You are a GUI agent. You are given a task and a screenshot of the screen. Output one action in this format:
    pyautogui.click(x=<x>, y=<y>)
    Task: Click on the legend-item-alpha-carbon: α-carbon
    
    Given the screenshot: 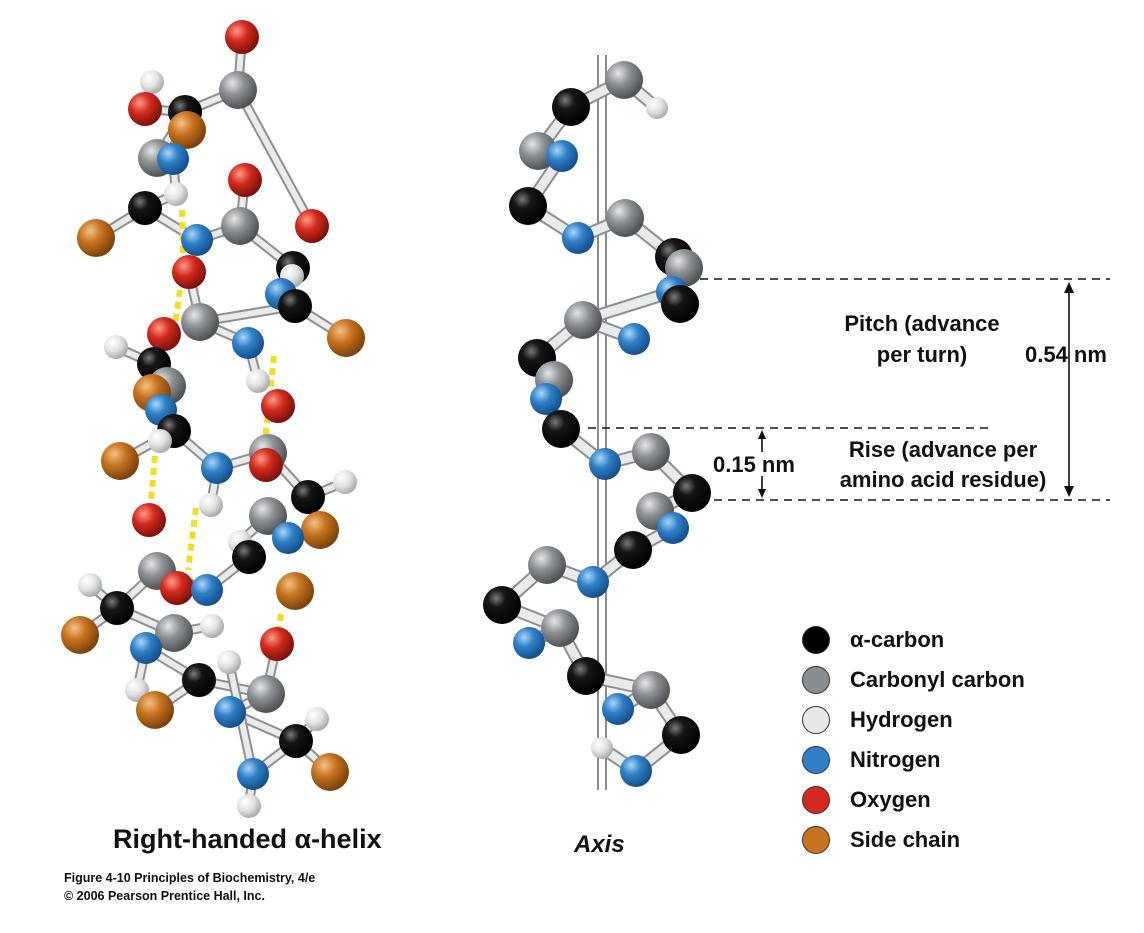 What is the action you would take?
    pyautogui.click(x=873, y=640)
    